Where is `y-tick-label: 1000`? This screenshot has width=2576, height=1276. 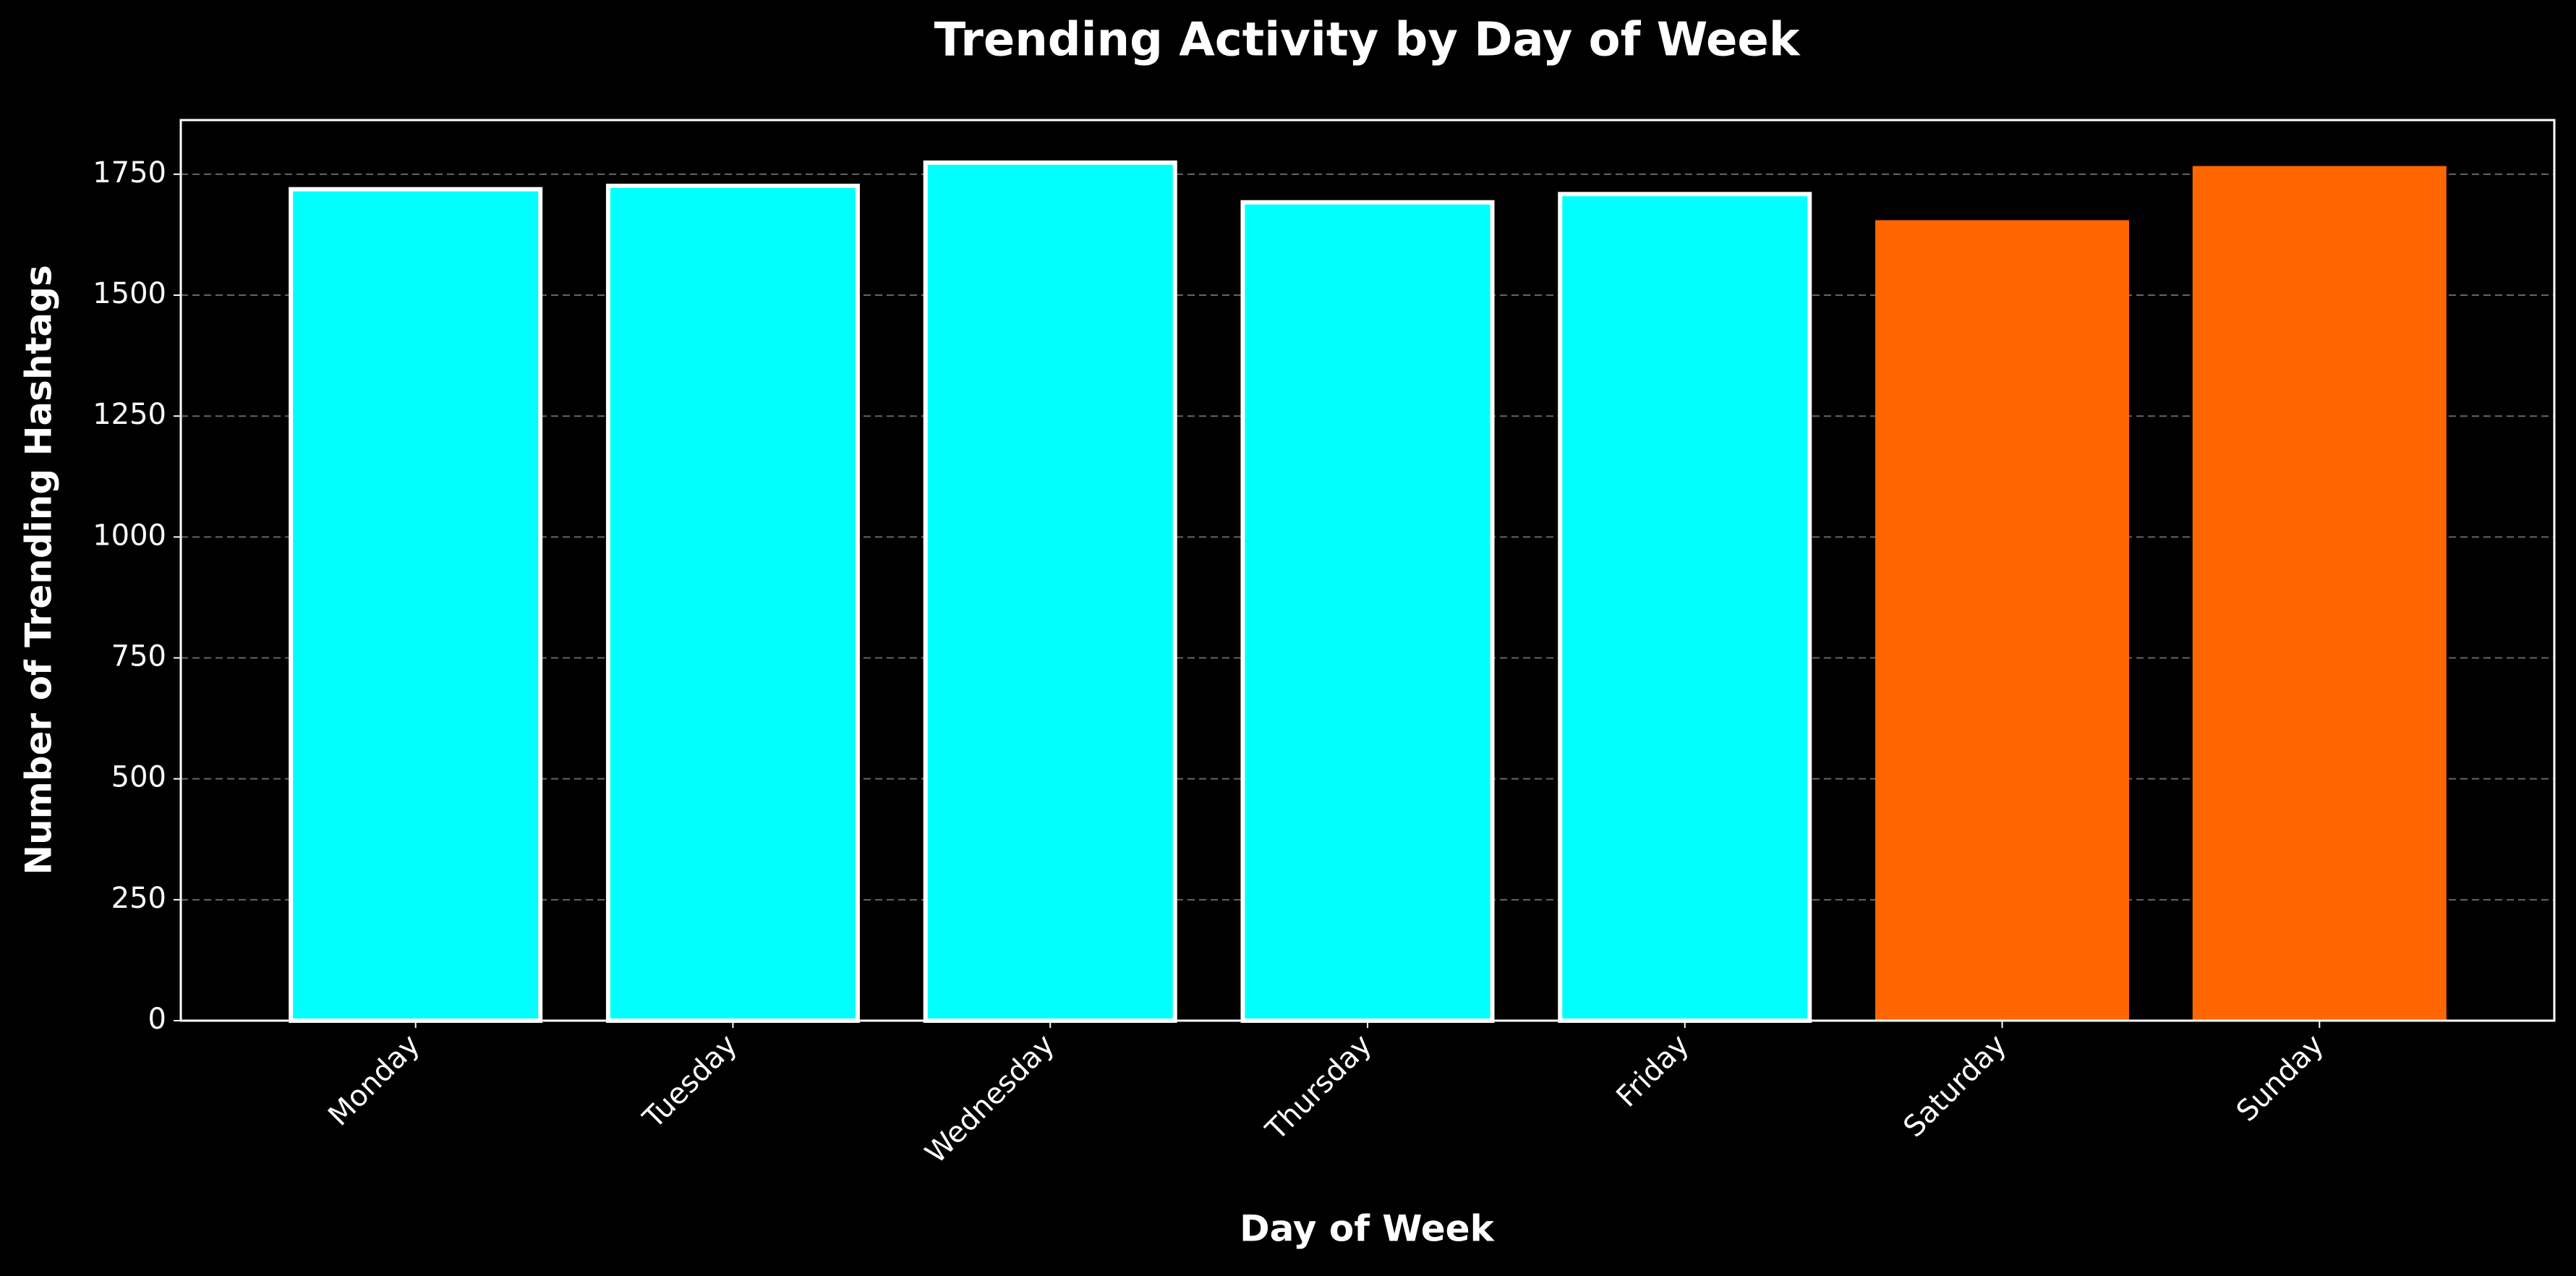
y-tick-label: 1000 is located at coordinates (129, 535).